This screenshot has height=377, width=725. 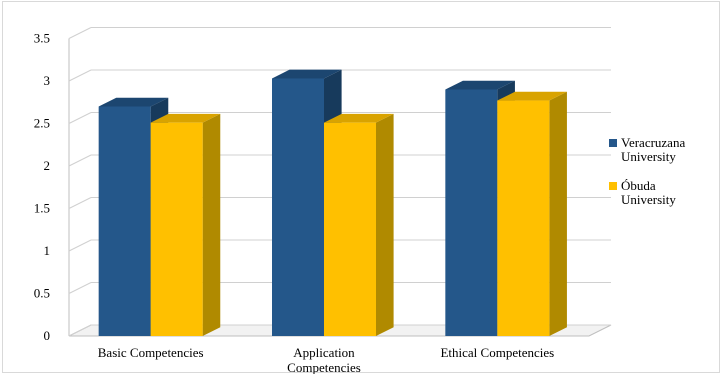 What do you see at coordinates (497, 352) in the screenshot?
I see `x-tick-label: Ethical Competencies` at bounding box center [497, 352].